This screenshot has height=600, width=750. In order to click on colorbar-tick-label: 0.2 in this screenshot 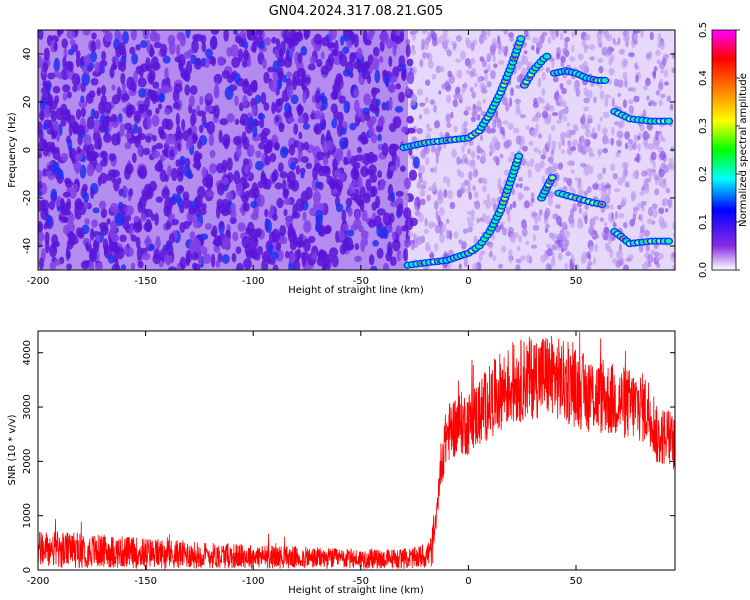, I will do `click(703, 174)`.